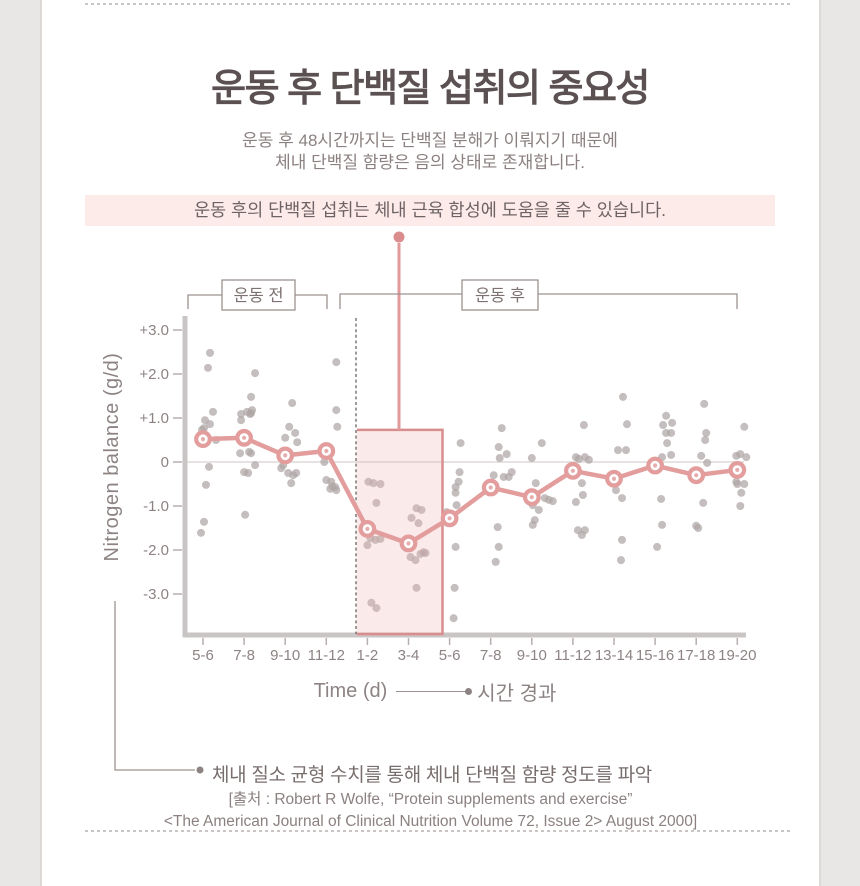 The width and height of the screenshot is (860, 886). I want to click on note-connector, so click(159, 687).